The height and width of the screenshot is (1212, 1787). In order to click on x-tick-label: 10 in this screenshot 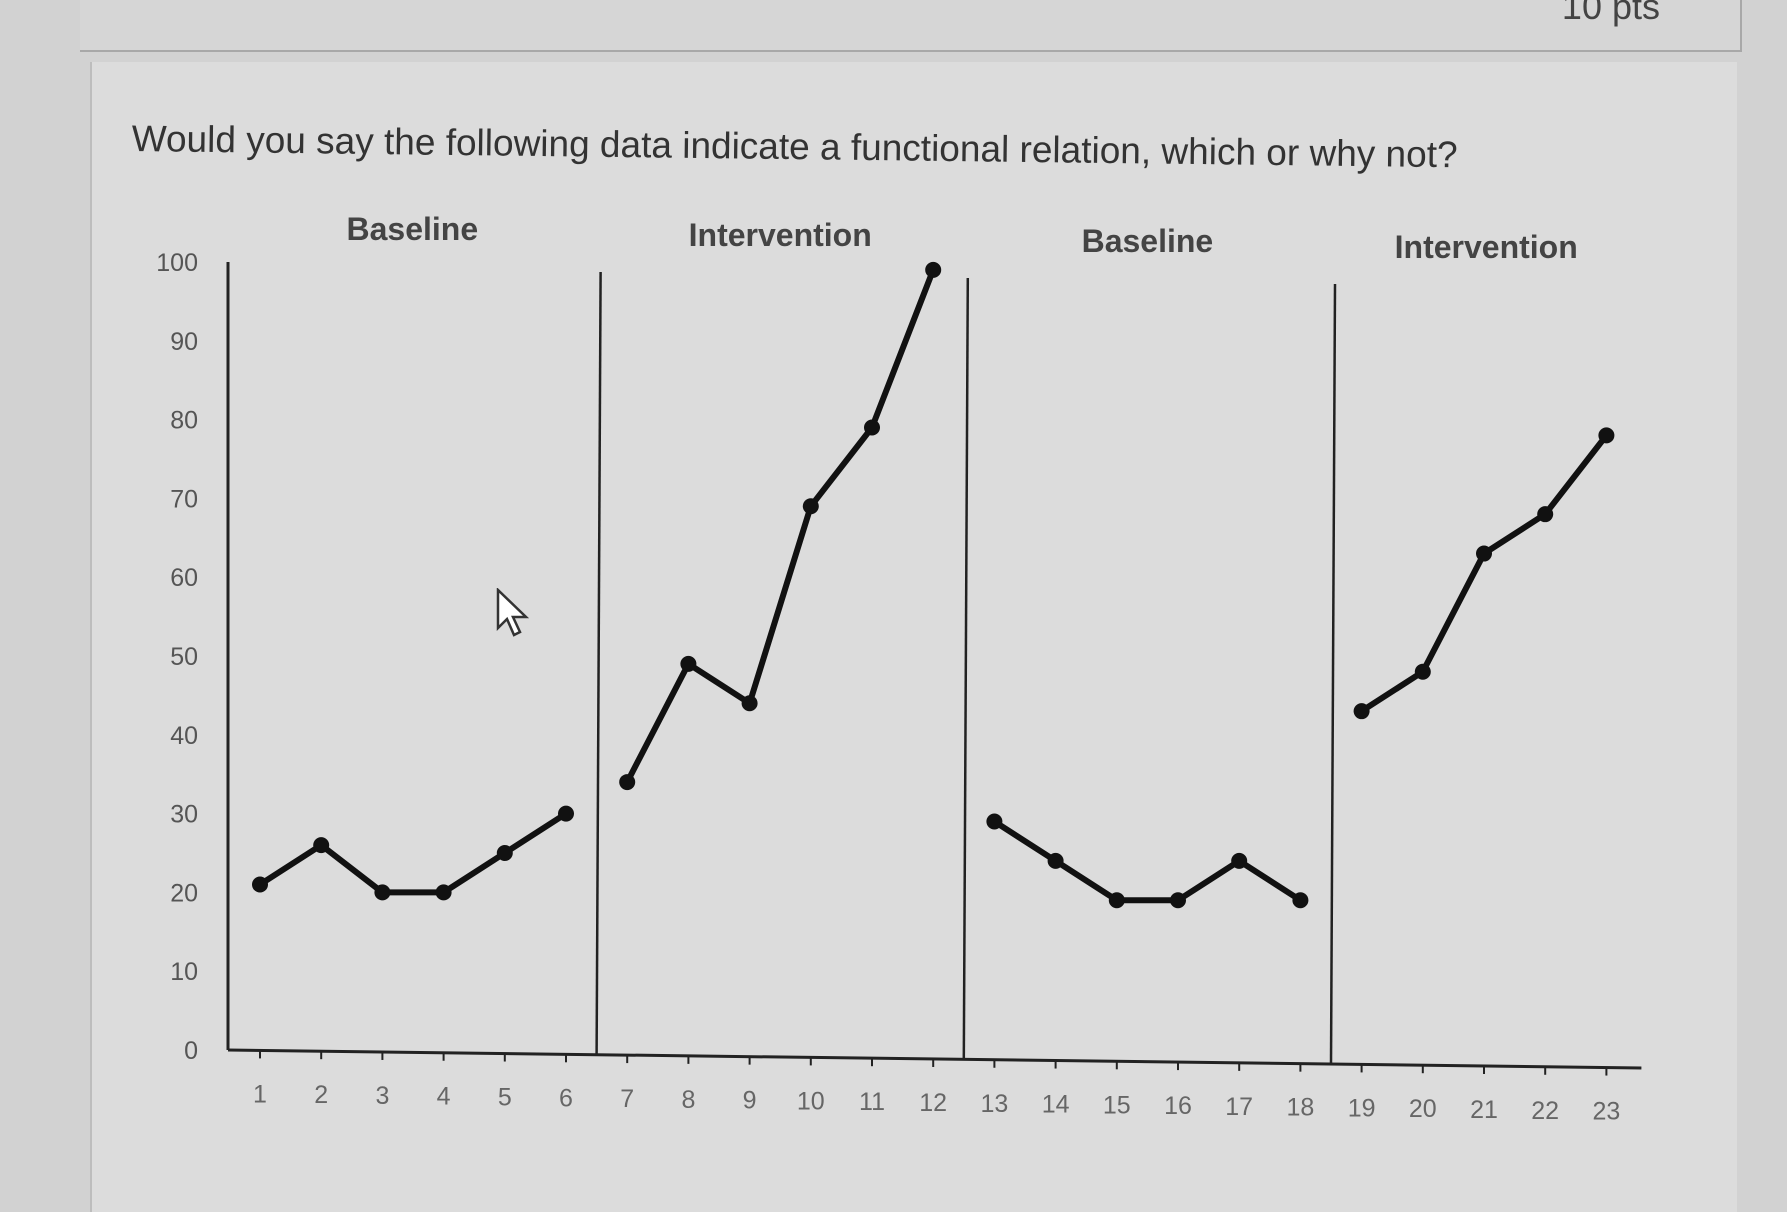, I will do `click(811, 1101)`.